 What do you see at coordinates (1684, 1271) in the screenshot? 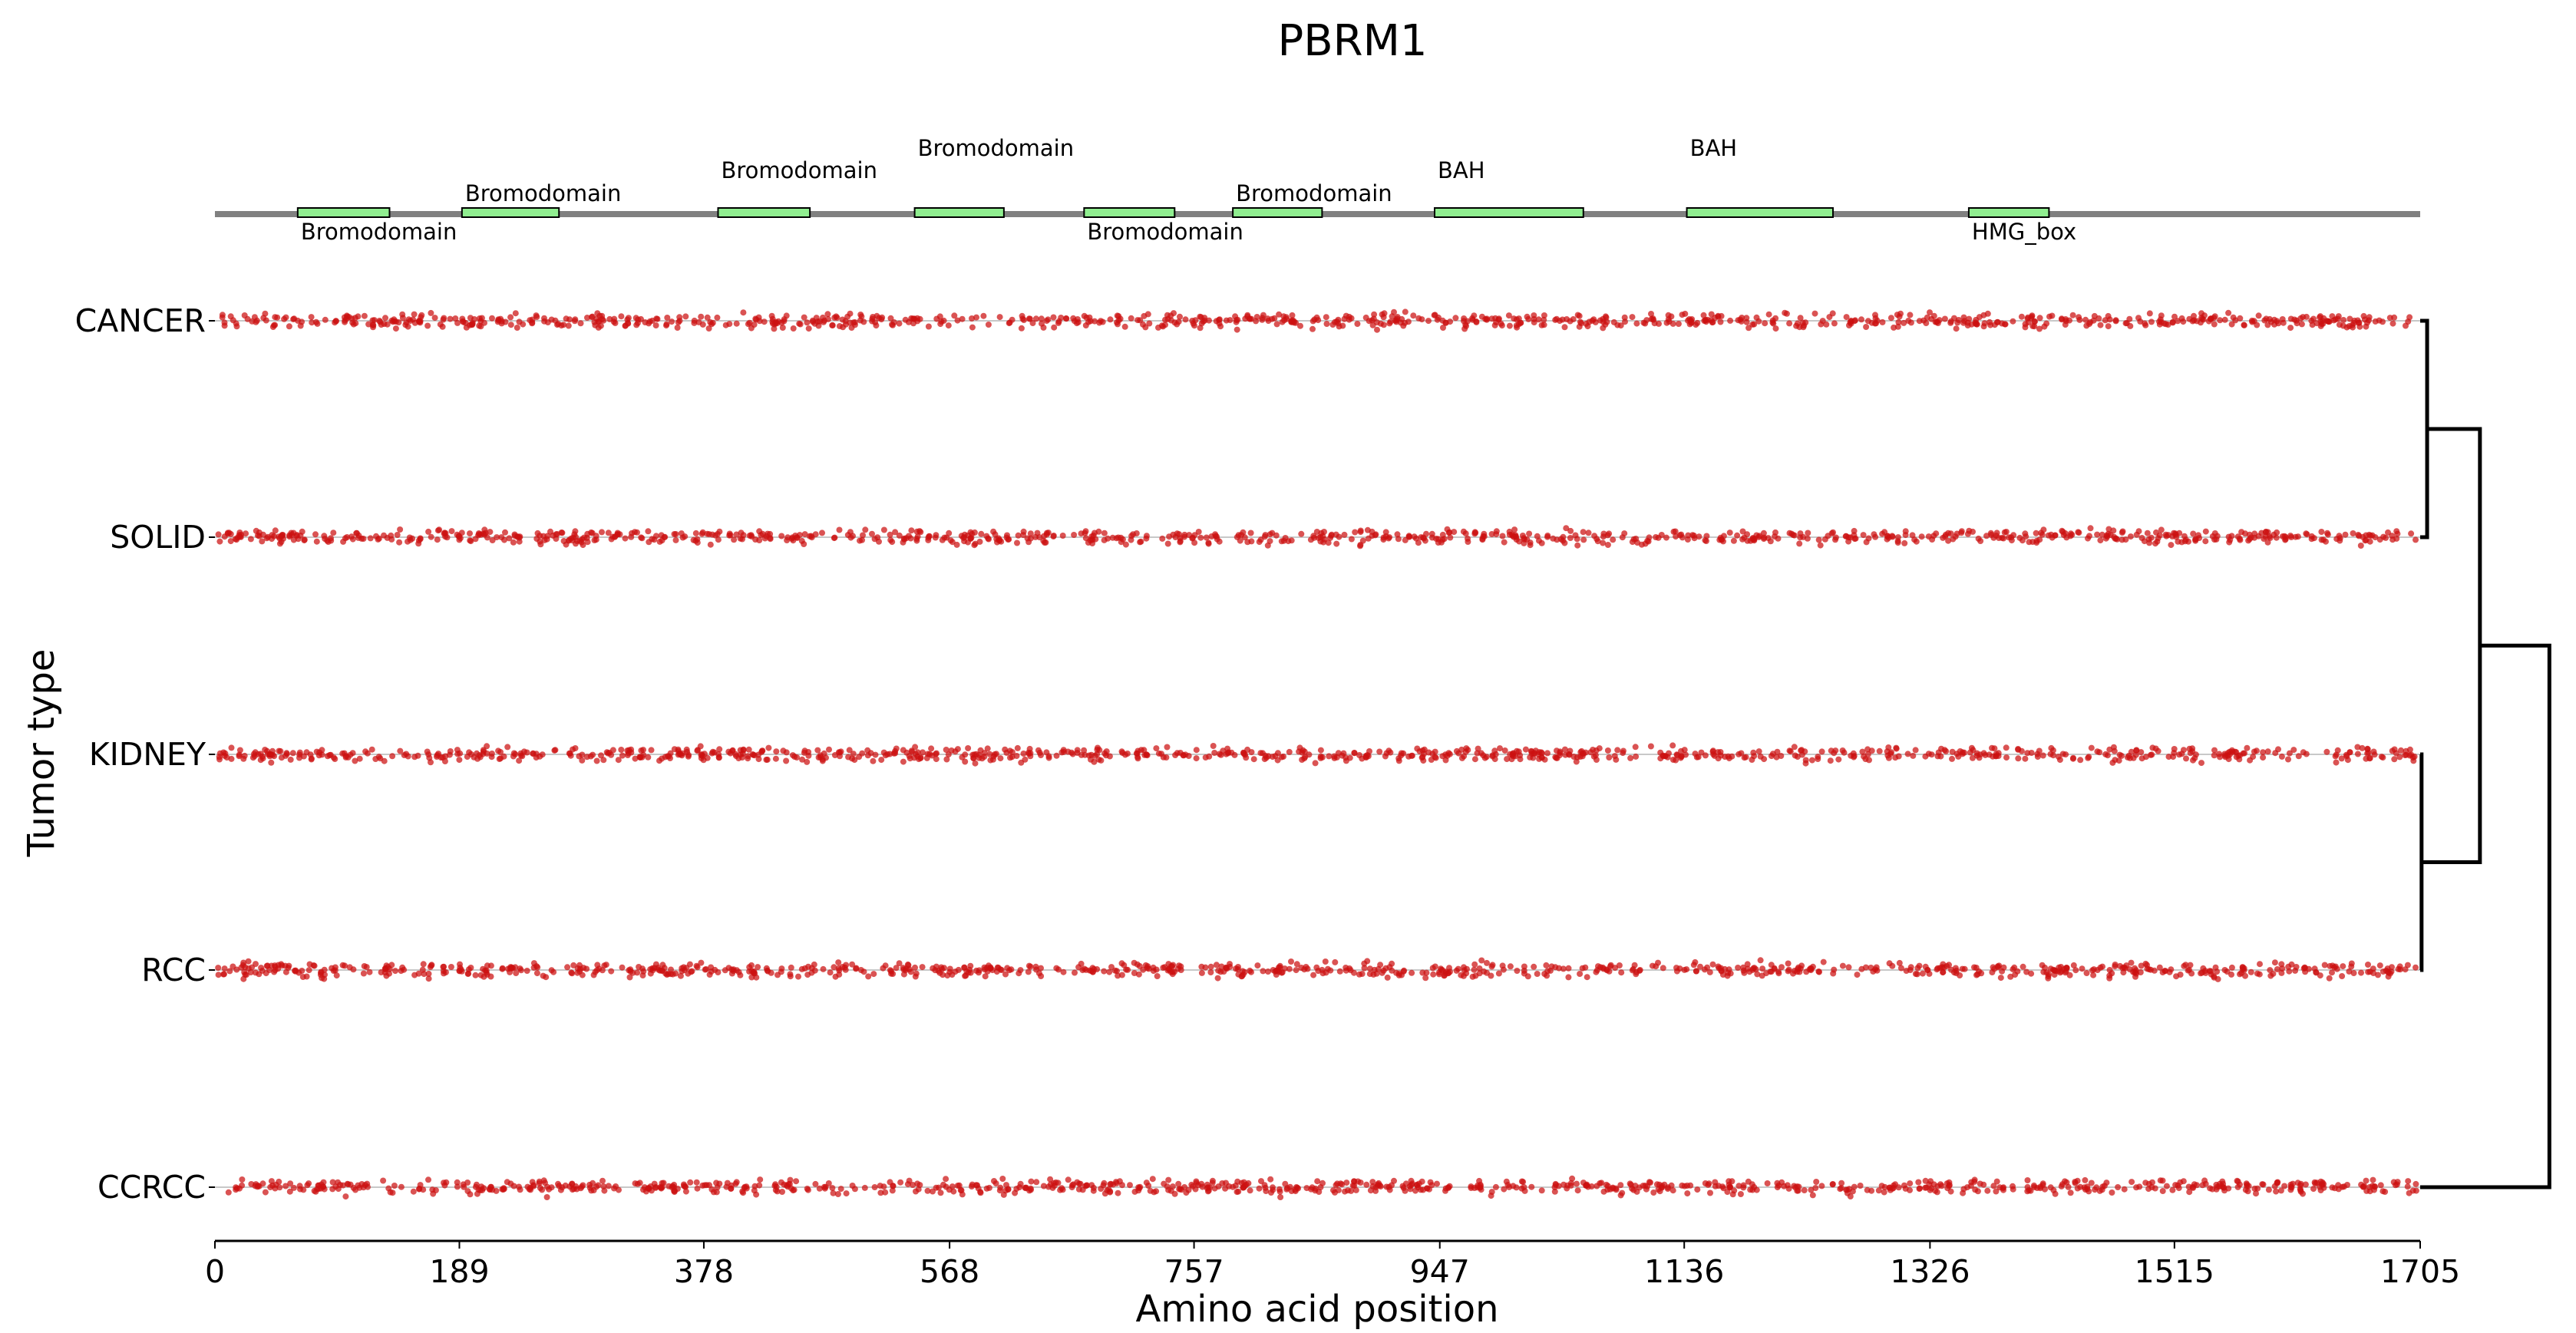
I see `x-tick-label: 1136` at bounding box center [1684, 1271].